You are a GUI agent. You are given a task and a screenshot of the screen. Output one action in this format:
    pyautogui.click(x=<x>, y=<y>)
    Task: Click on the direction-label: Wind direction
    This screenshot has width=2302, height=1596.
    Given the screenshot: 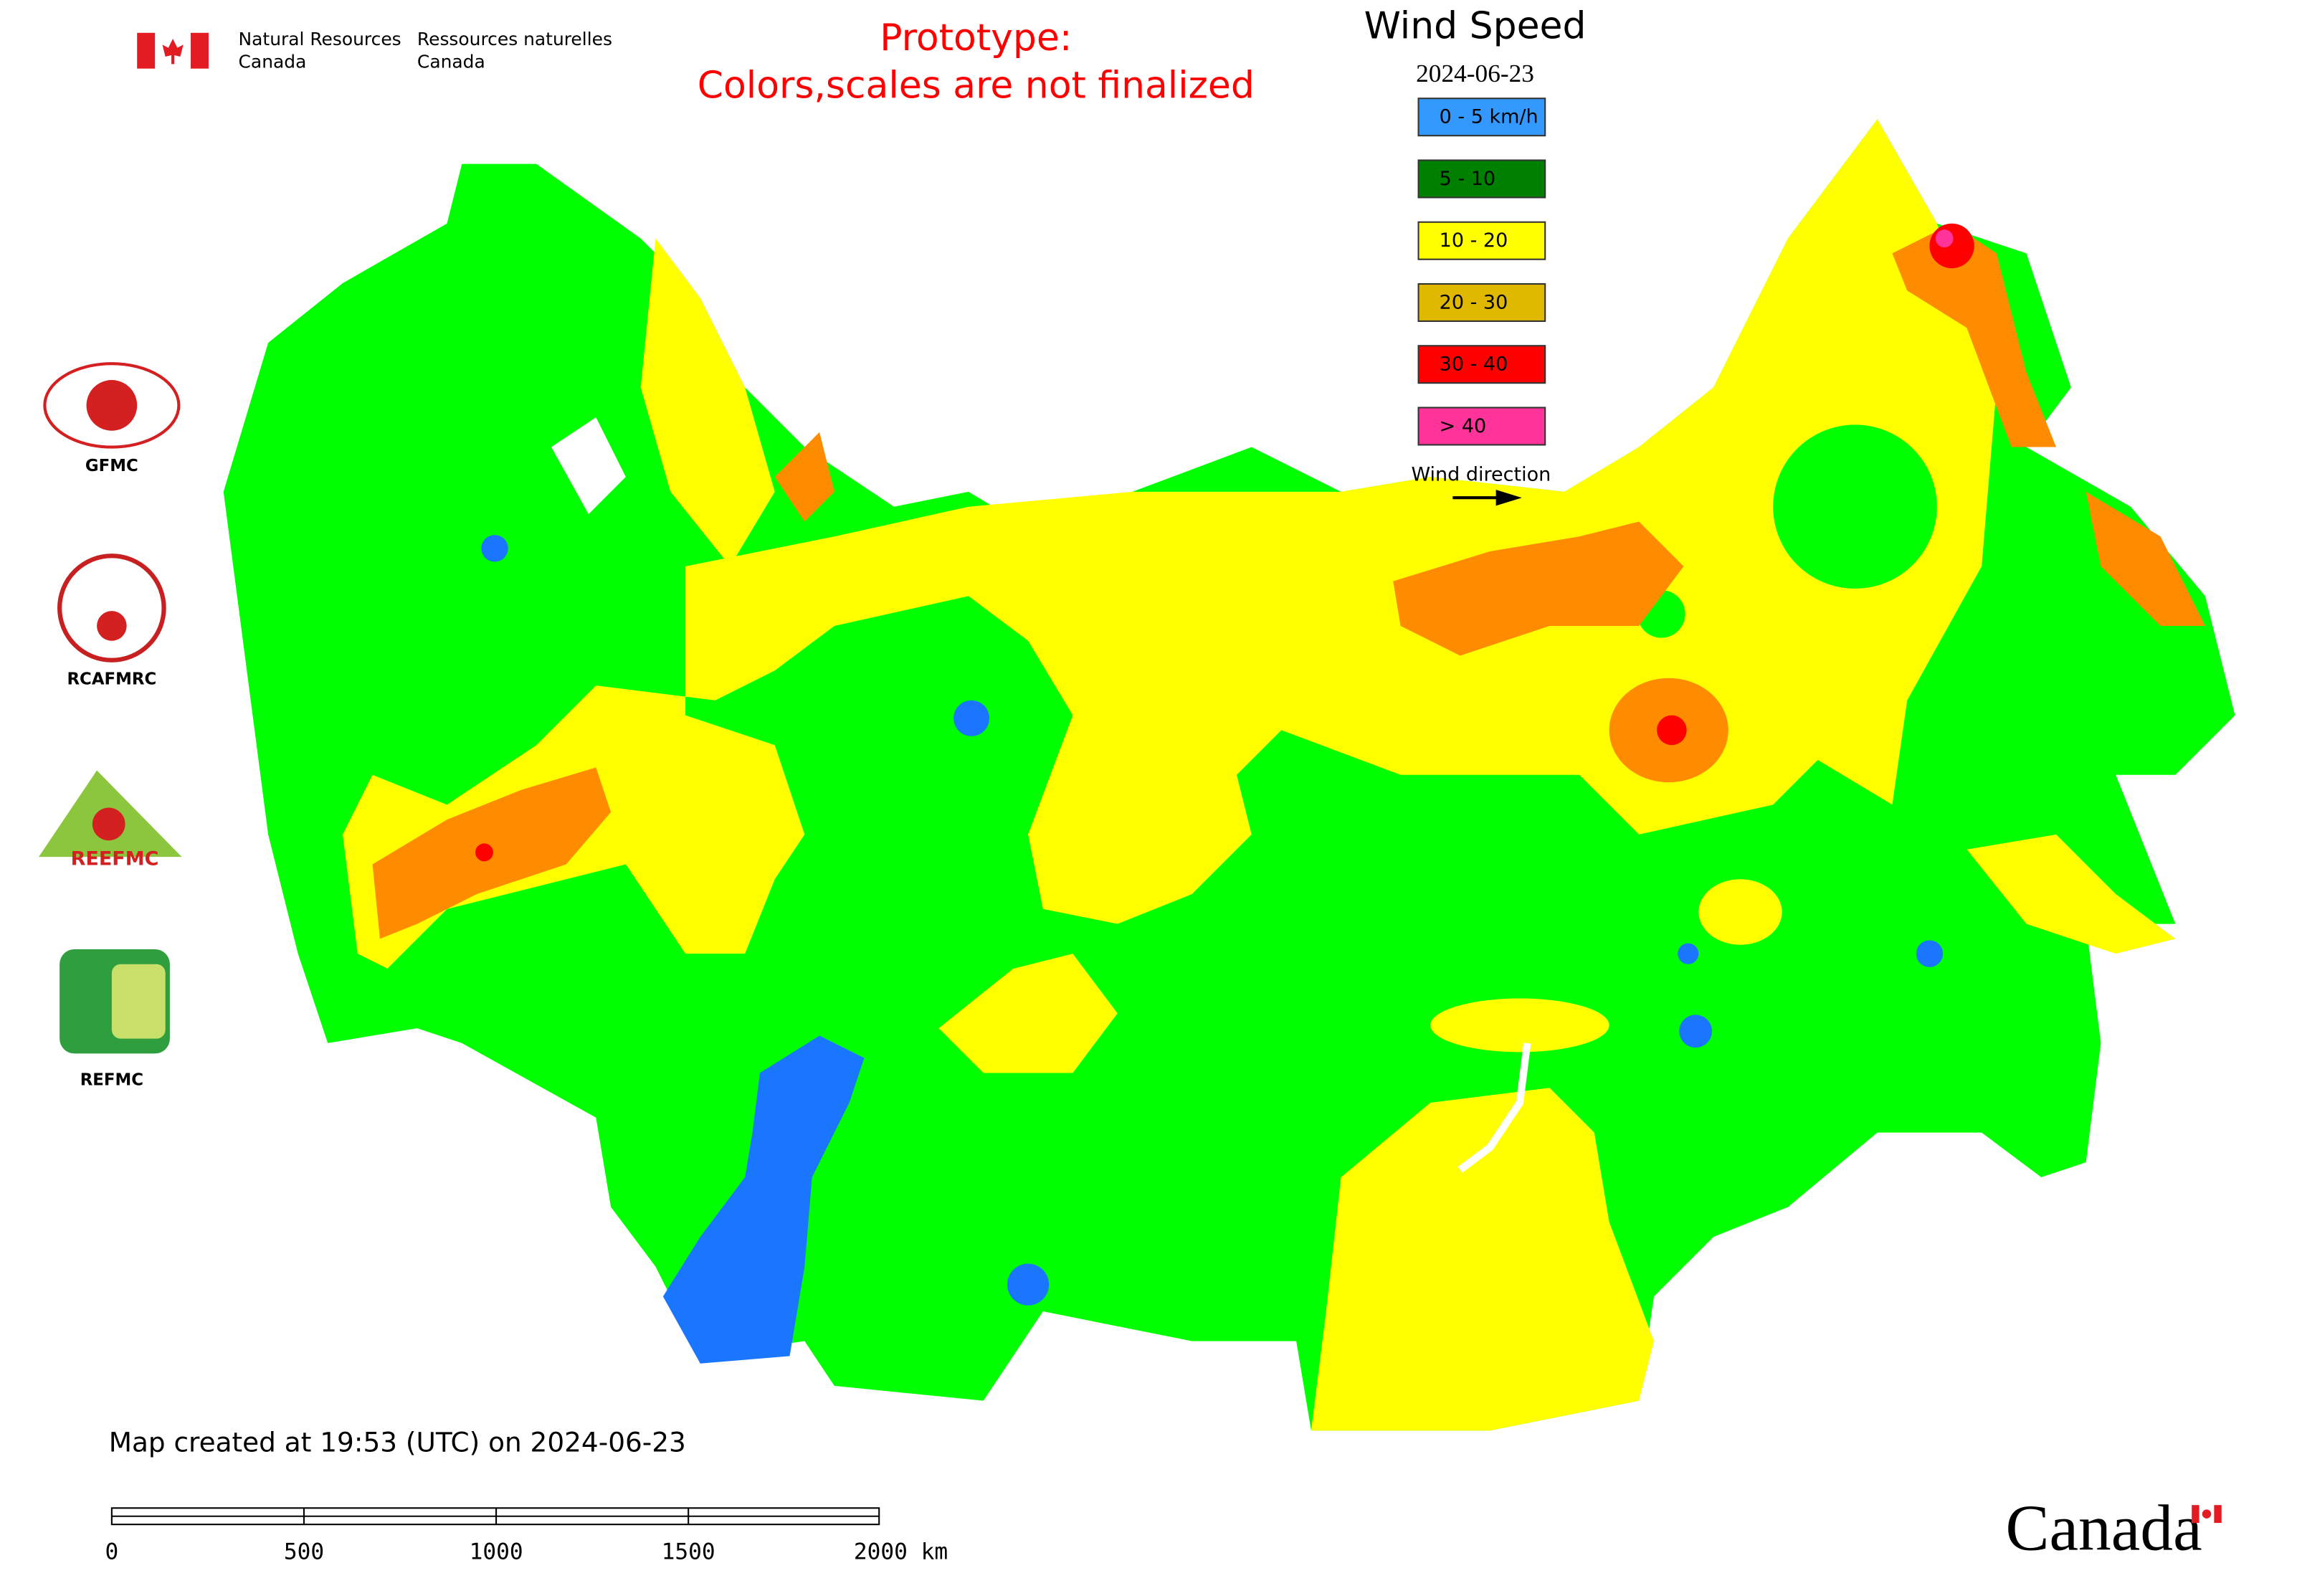 What is the action you would take?
    pyautogui.click(x=1481, y=475)
    